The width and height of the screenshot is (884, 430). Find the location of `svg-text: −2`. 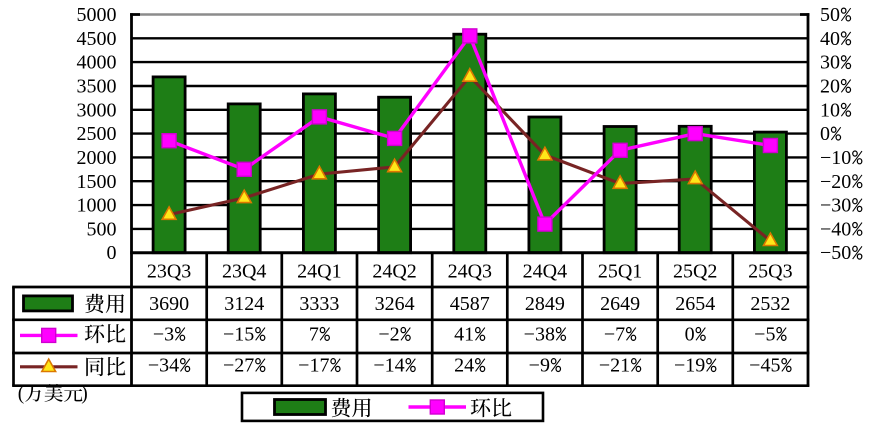

svg-text: −2 is located at coordinates (388, 335).